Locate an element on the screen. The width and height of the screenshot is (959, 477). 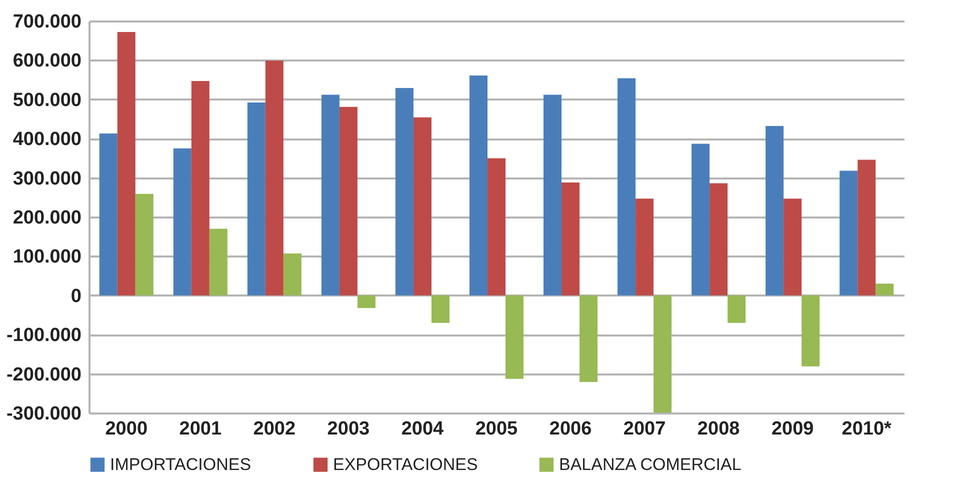
y-tick-label: 400.000 is located at coordinates (47, 139).